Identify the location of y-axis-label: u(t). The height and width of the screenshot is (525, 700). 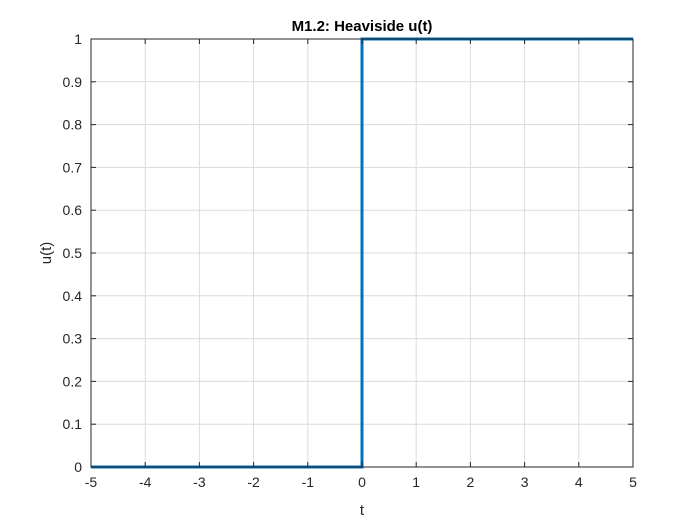
(46, 253).